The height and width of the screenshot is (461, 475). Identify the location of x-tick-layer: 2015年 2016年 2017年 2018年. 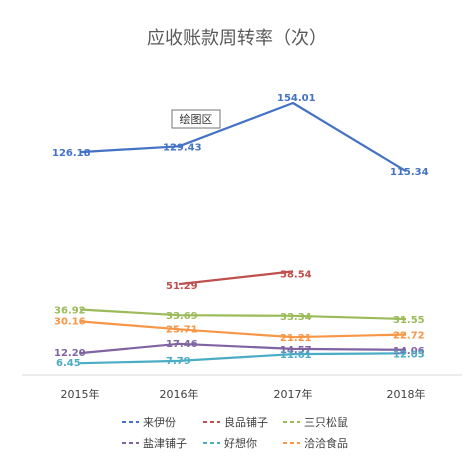
(243, 394).